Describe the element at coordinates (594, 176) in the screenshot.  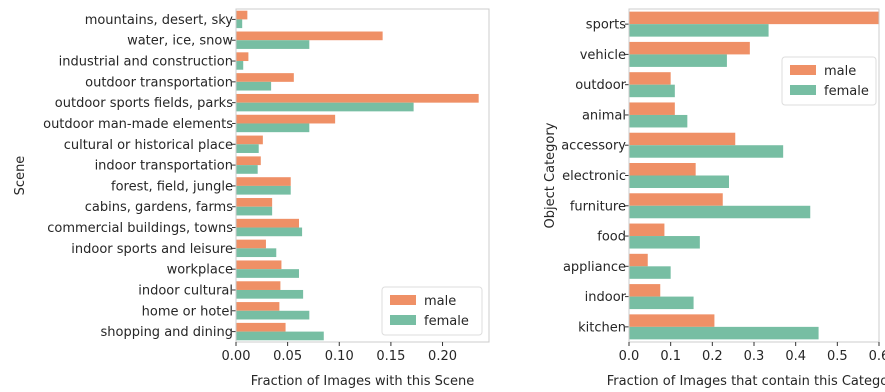
I see `y-tick-label-5: electronic` at that location.